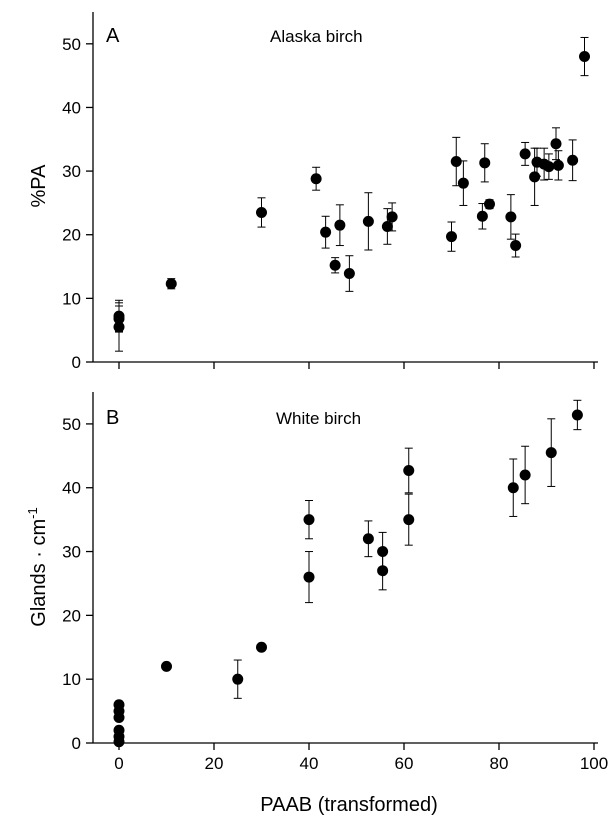  I want to click on panel-b-y-axis-title: Glands · cm-1, so click(37, 566).